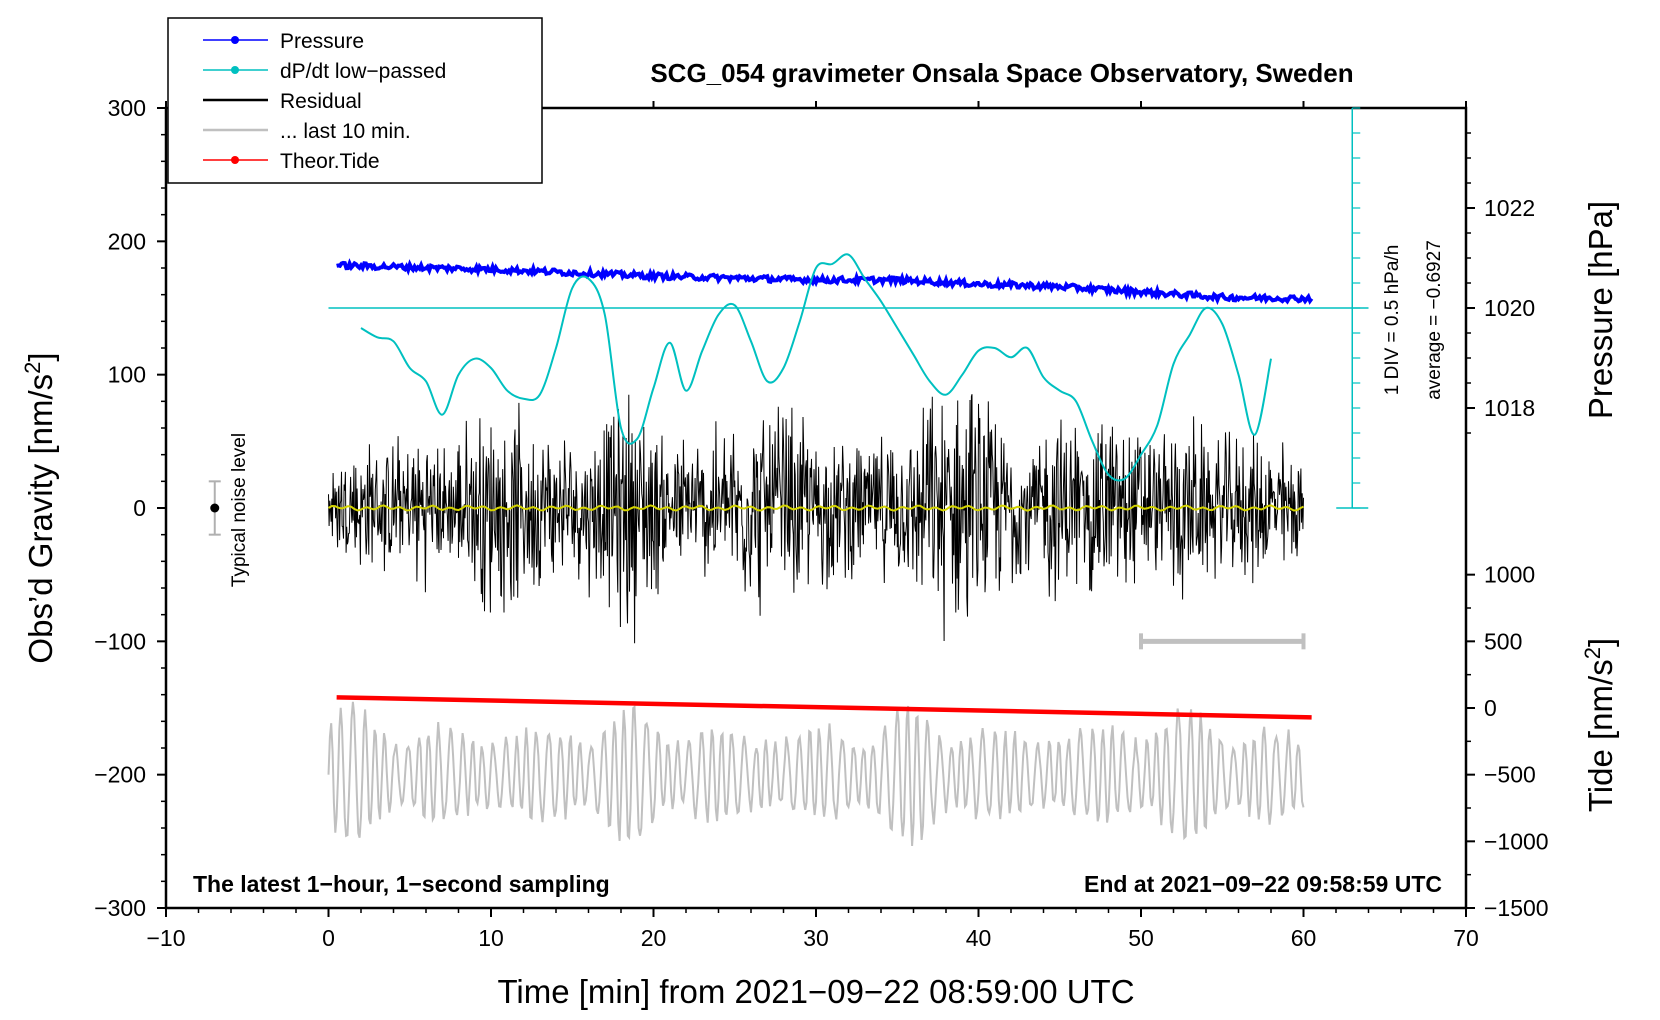 The width and height of the screenshot is (1660, 1020). Describe the element at coordinates (1509, 575) in the screenshot. I see `tide-tick-label: 1000` at that location.